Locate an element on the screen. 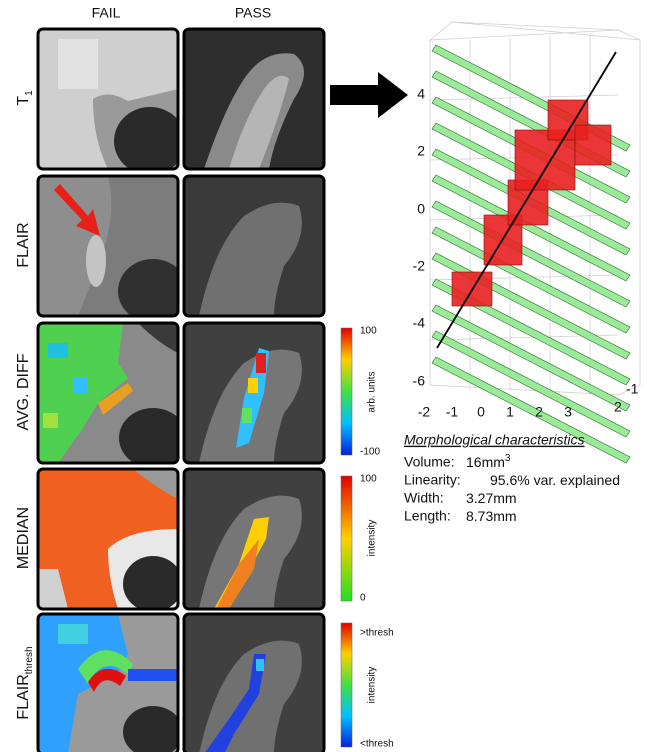 The width and height of the screenshot is (658, 752). morph-value: 16mm3 is located at coordinates (488, 461).